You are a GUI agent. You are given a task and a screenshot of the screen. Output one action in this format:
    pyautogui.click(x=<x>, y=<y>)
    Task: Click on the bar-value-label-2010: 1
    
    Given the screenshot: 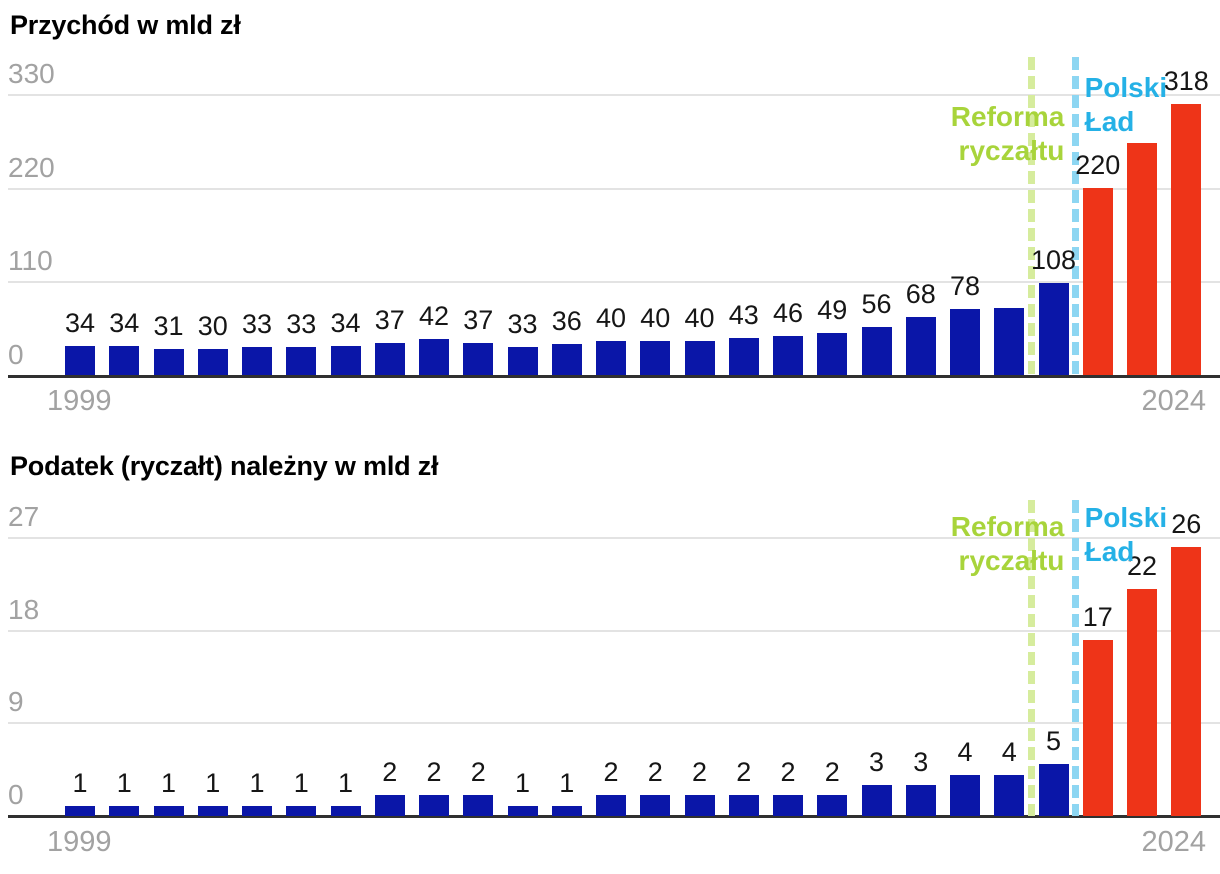 What is the action you would take?
    pyautogui.click(x=567, y=782)
    